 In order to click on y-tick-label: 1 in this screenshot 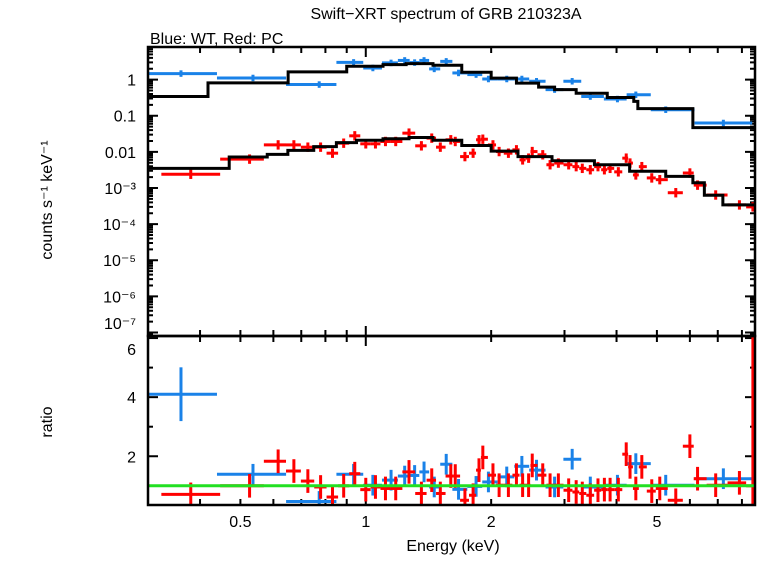, I will do `click(131, 81)`.